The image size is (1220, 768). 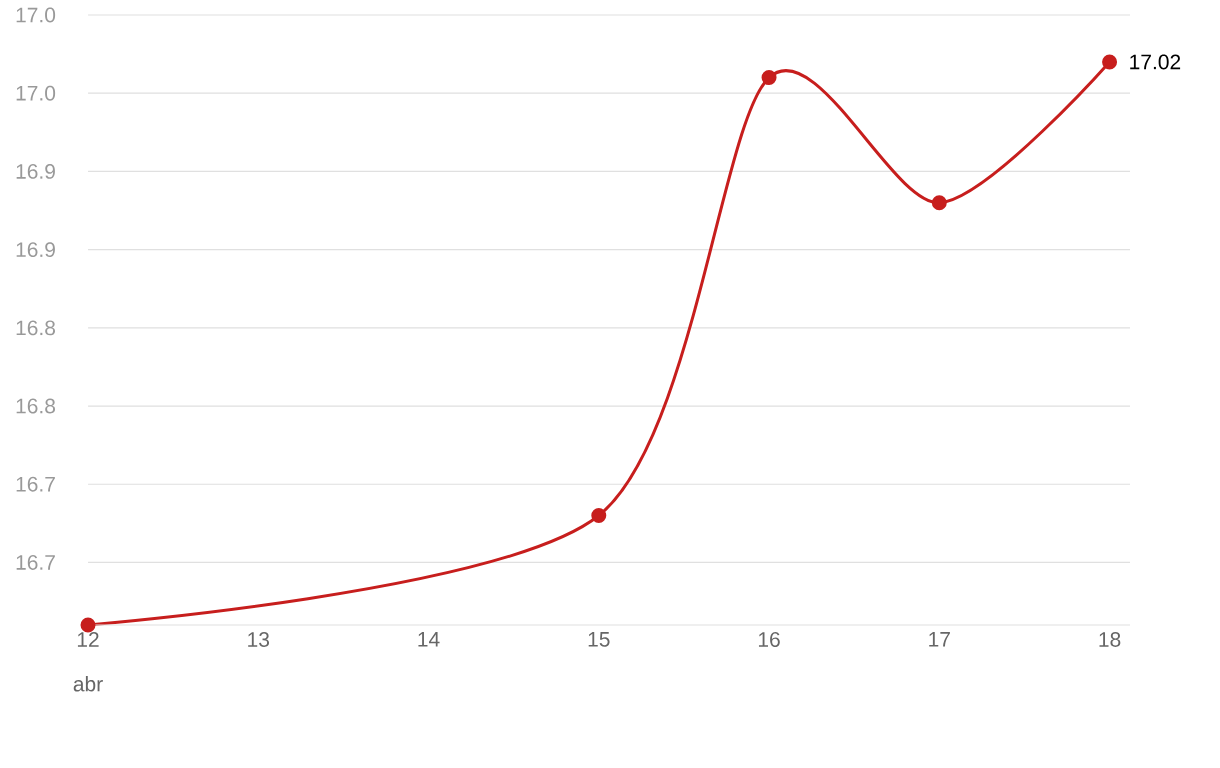 What do you see at coordinates (259, 639) in the screenshot?
I see `x-tick-label: 13` at bounding box center [259, 639].